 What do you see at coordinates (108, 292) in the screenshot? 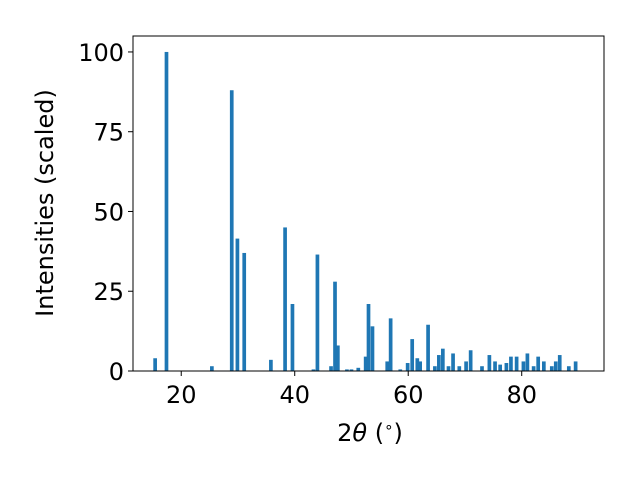
I see `y-tick-label: 25` at bounding box center [108, 292].